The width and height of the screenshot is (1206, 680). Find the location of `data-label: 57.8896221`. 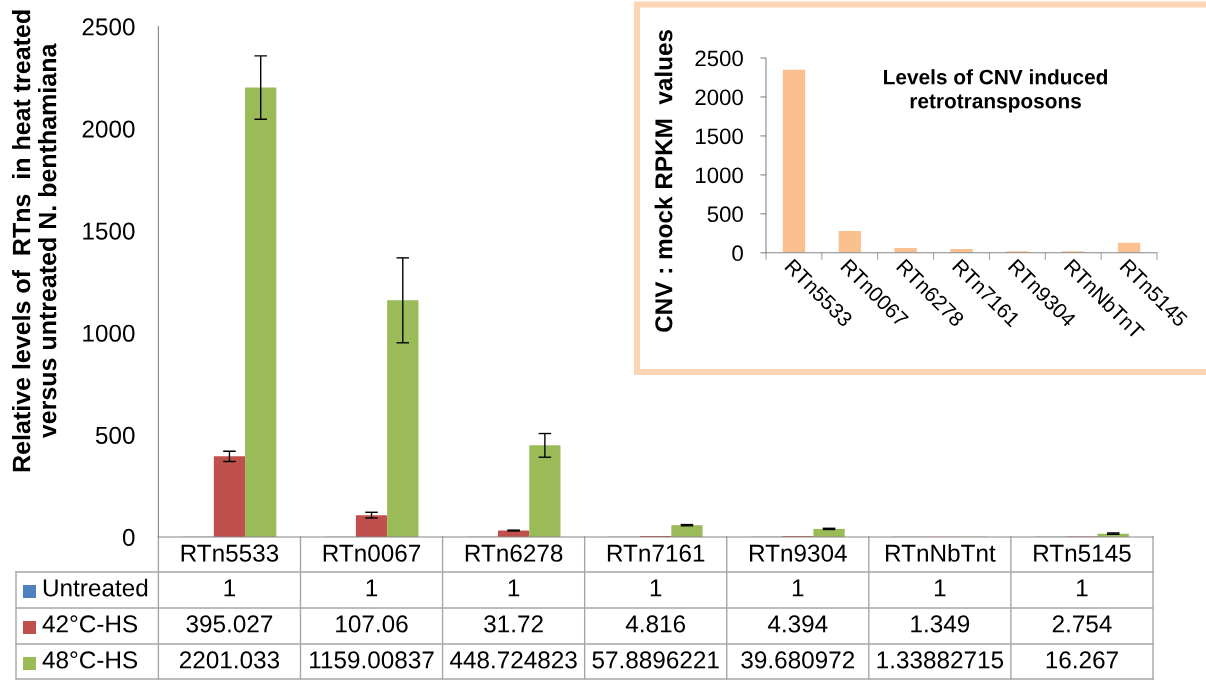

data-label: 57.8896221 is located at coordinates (655, 660).